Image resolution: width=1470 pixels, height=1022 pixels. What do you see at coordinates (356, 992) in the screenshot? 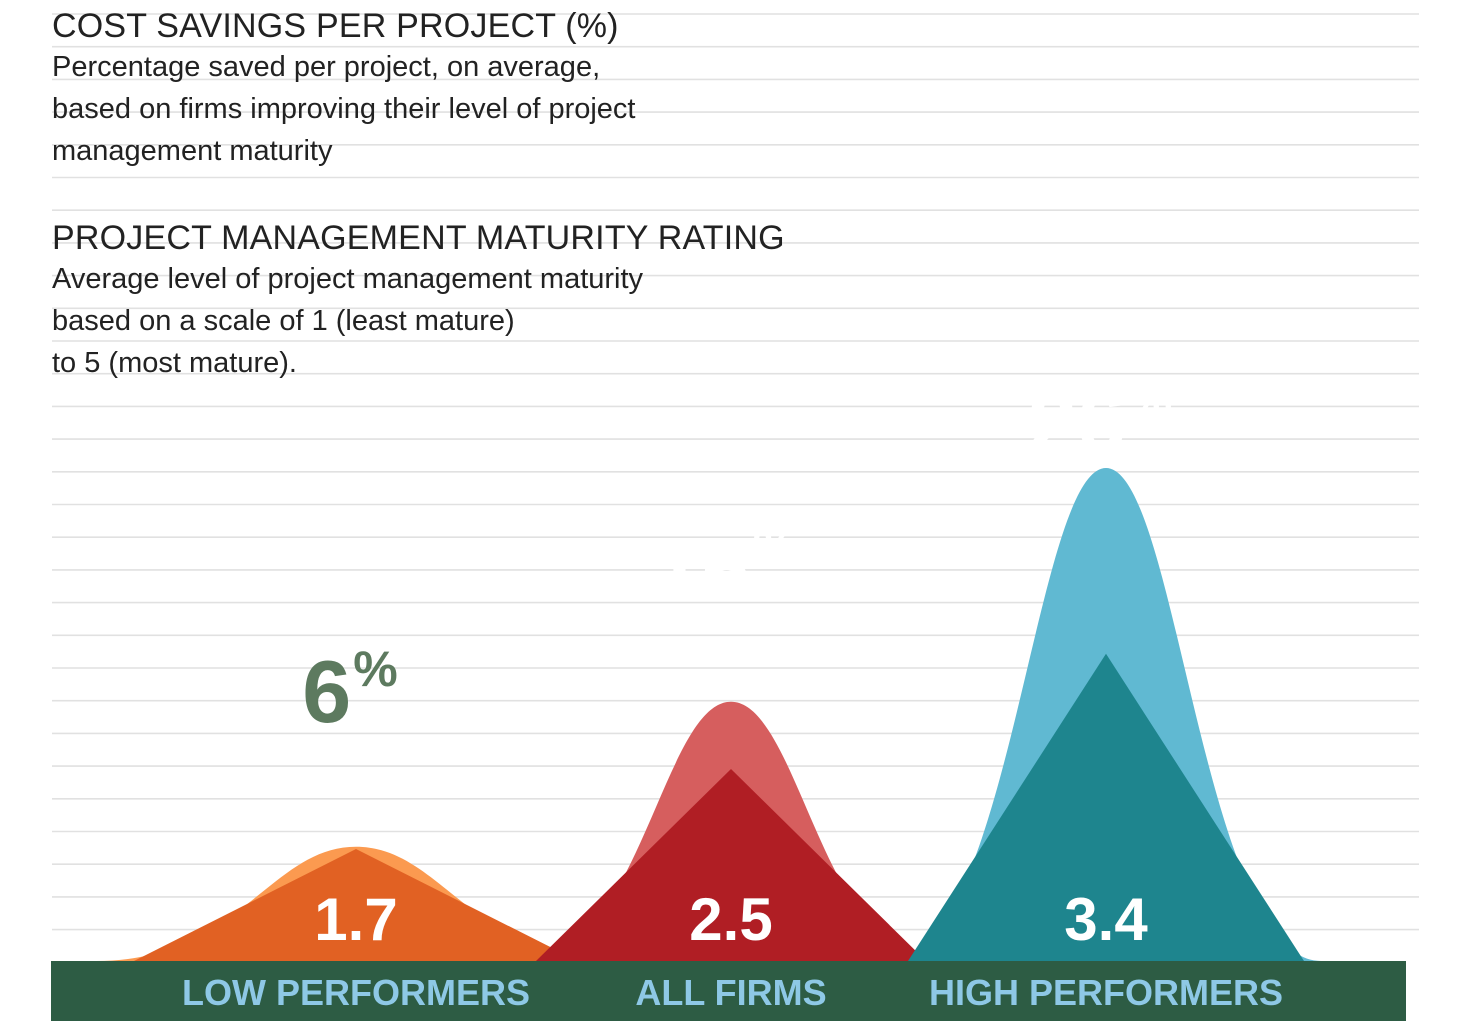
I see `category-label-low-performers: LOW PERFORMERS` at bounding box center [356, 992].